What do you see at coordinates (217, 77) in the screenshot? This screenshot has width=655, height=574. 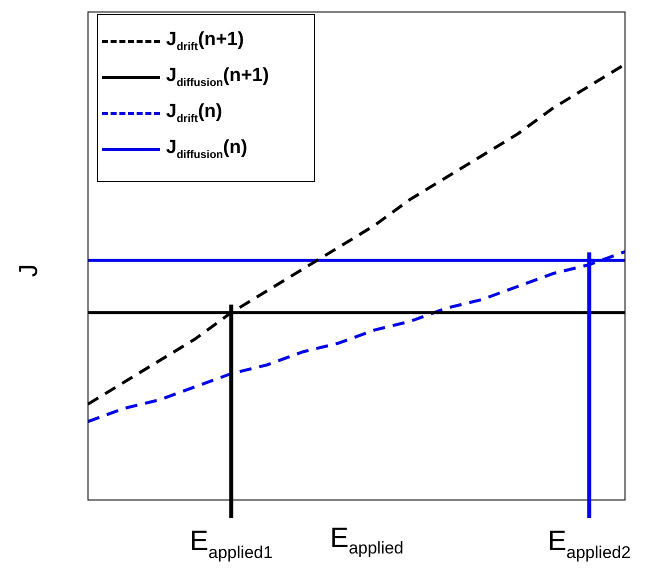 I see `legend-label: J$_{diffusion}$(n+1)` at bounding box center [217, 77].